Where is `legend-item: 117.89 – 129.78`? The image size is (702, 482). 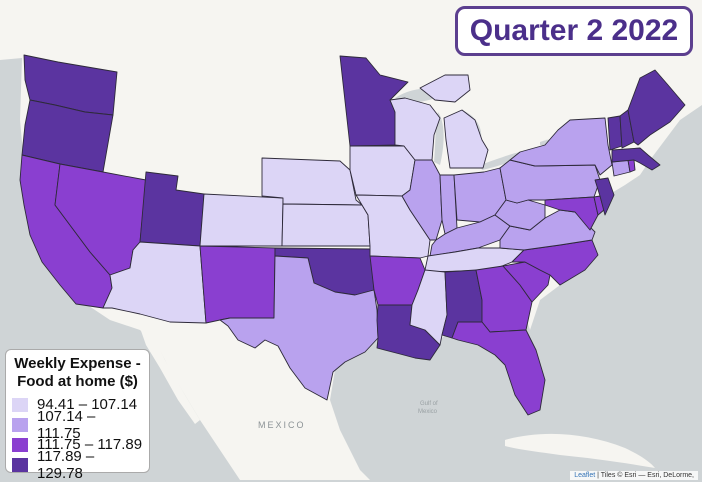
legend-item: 117.89 – 129.78 is located at coordinates (77, 464).